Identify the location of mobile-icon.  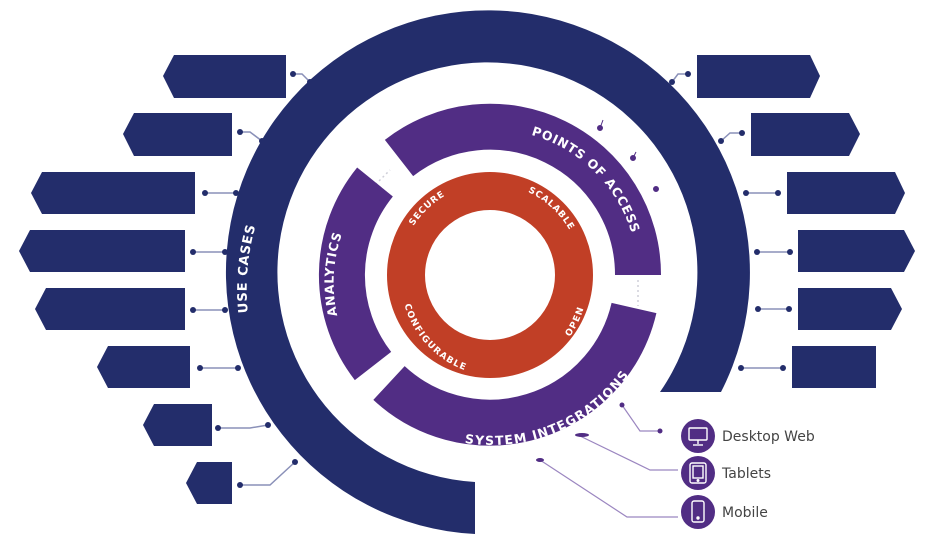
(698, 511).